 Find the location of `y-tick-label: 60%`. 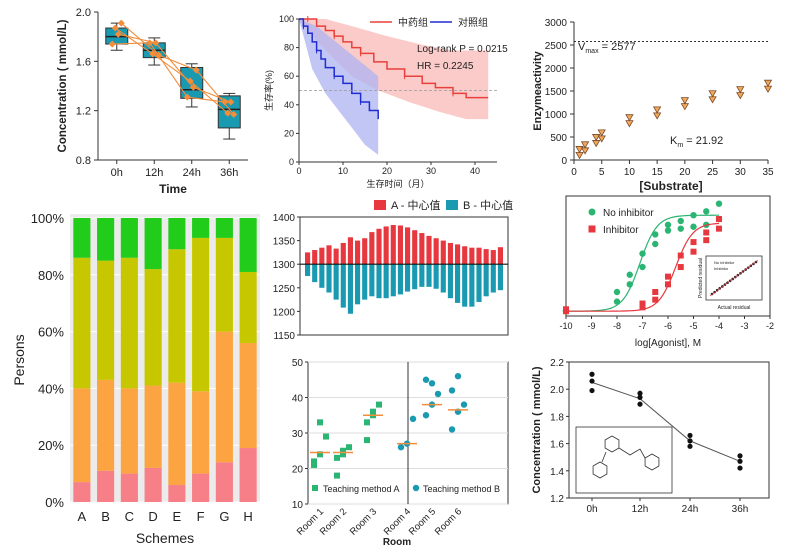

y-tick-label: 60% is located at coordinates (51, 332).